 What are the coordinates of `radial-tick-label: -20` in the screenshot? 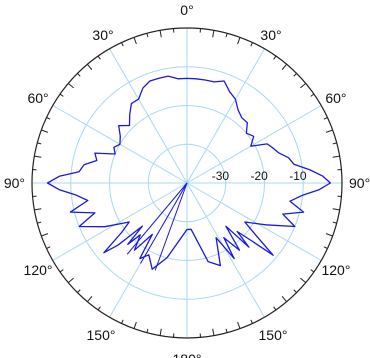 It's located at (260, 176).